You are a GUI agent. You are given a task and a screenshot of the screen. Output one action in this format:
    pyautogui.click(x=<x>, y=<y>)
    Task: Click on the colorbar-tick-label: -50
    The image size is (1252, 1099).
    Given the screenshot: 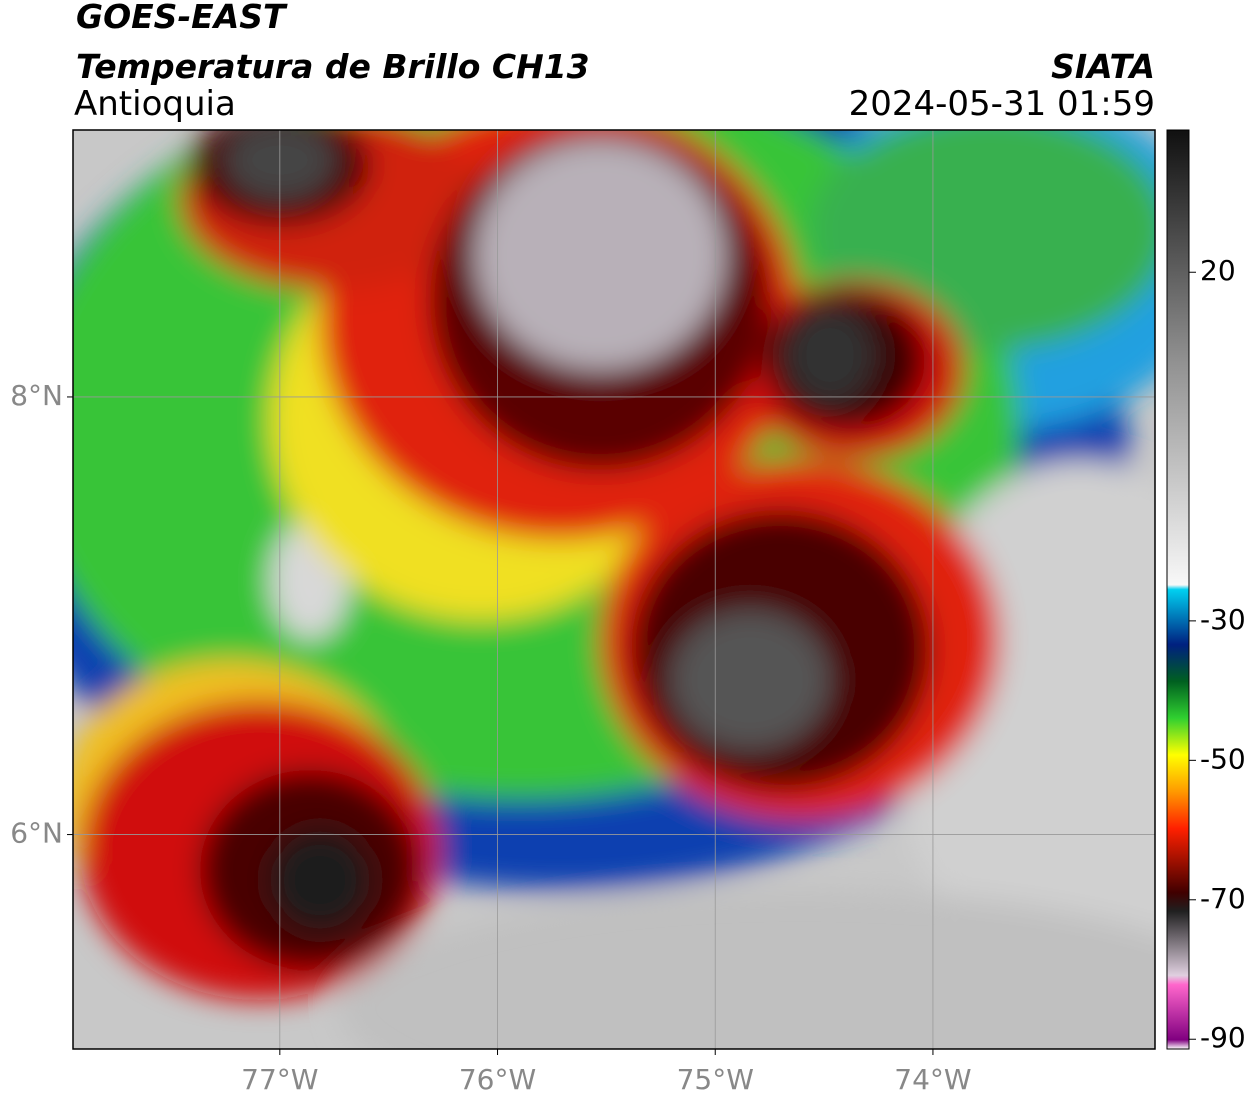 What is the action you would take?
    pyautogui.click(x=1223, y=758)
    